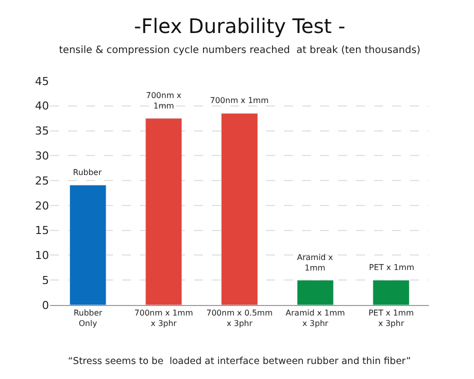  I want to click on x-tick-label: PET x 1mm x 3phr, so click(391, 318).